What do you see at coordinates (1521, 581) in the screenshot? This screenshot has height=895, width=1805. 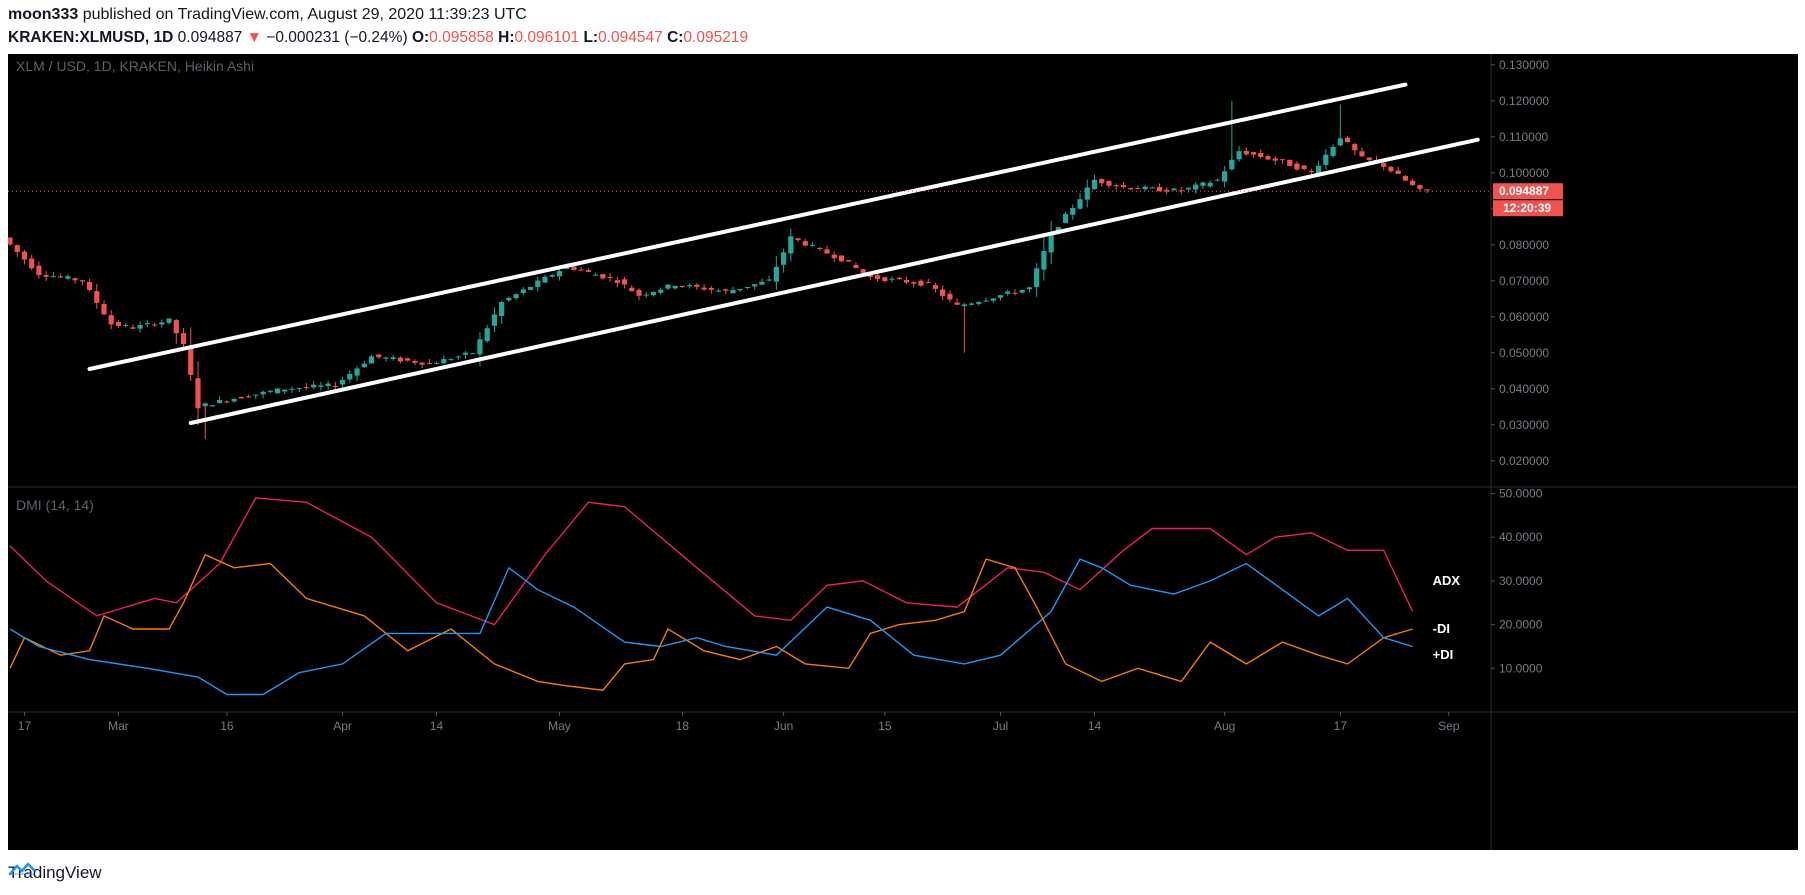 I see `dmi-tick-label: 30.0000` at bounding box center [1521, 581].